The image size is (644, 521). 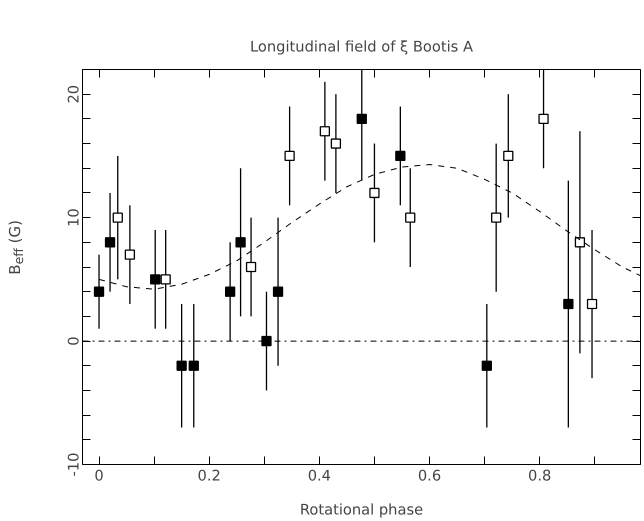 I want to click on y-tick-label: -10, so click(x=74, y=464).